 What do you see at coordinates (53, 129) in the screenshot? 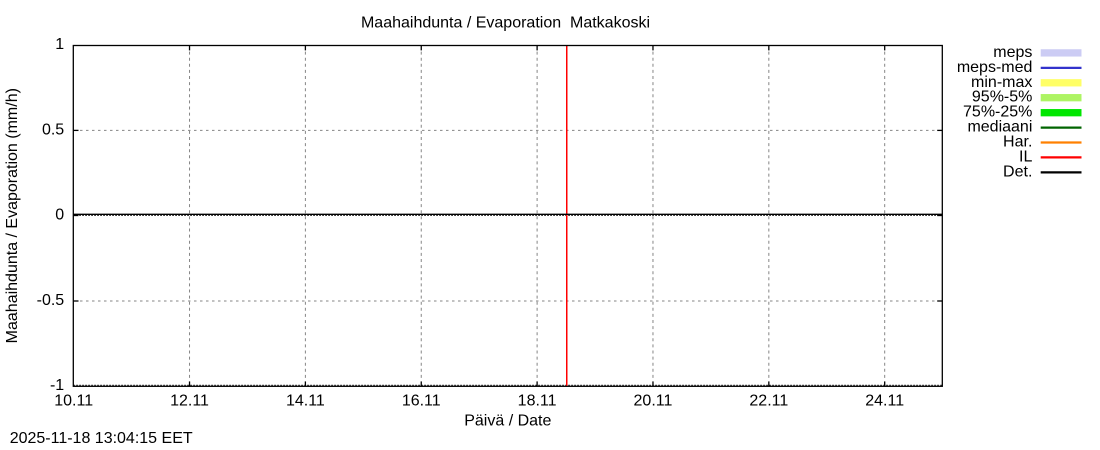
I see `svg-text: 0.5` at bounding box center [53, 129].